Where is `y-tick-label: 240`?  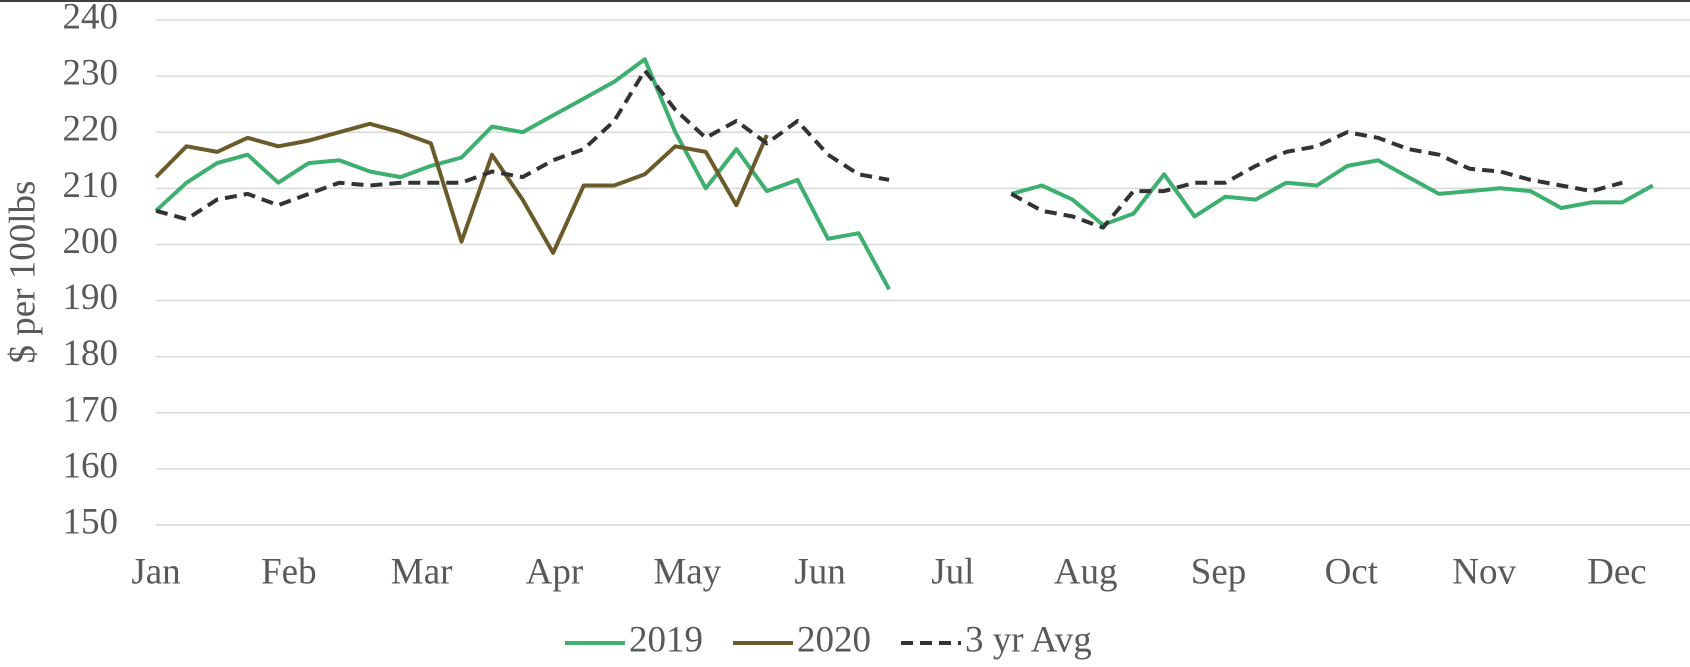
y-tick-label: 240 is located at coordinates (91, 18).